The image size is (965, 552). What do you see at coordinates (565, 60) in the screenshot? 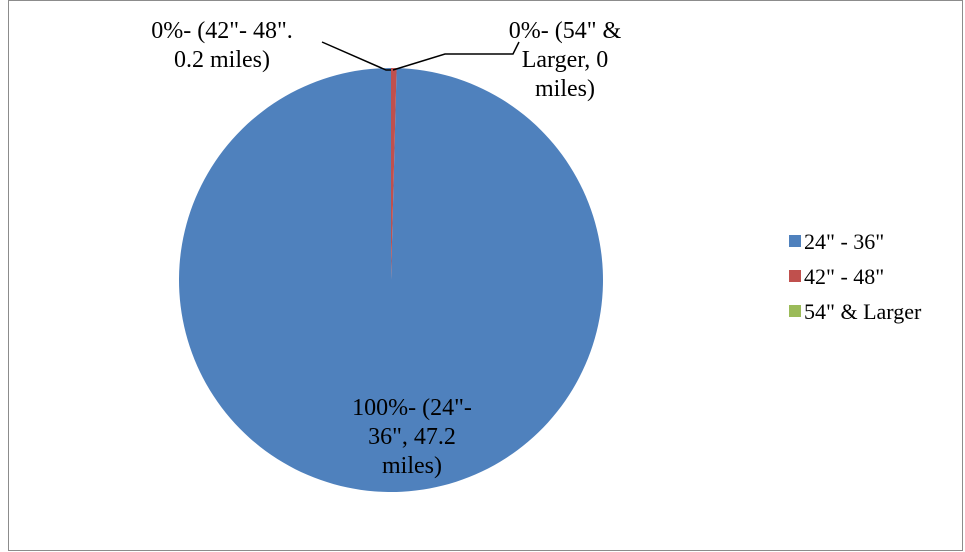
I see `data-label-54-larger: 0%- (54" & Larger, 0 miles)` at bounding box center [565, 60].